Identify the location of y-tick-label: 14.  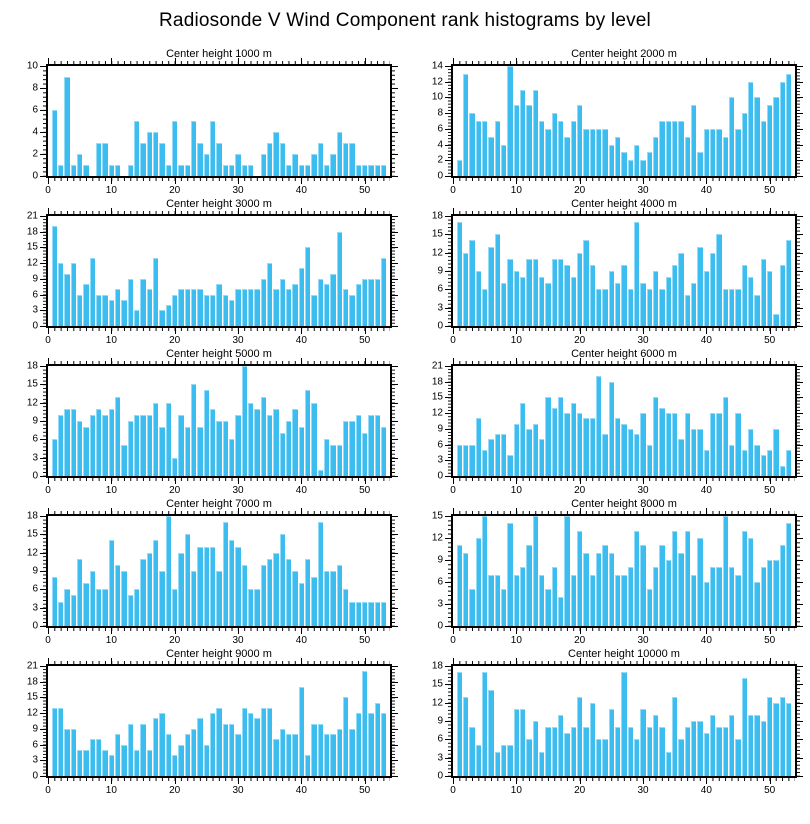
(437, 66).